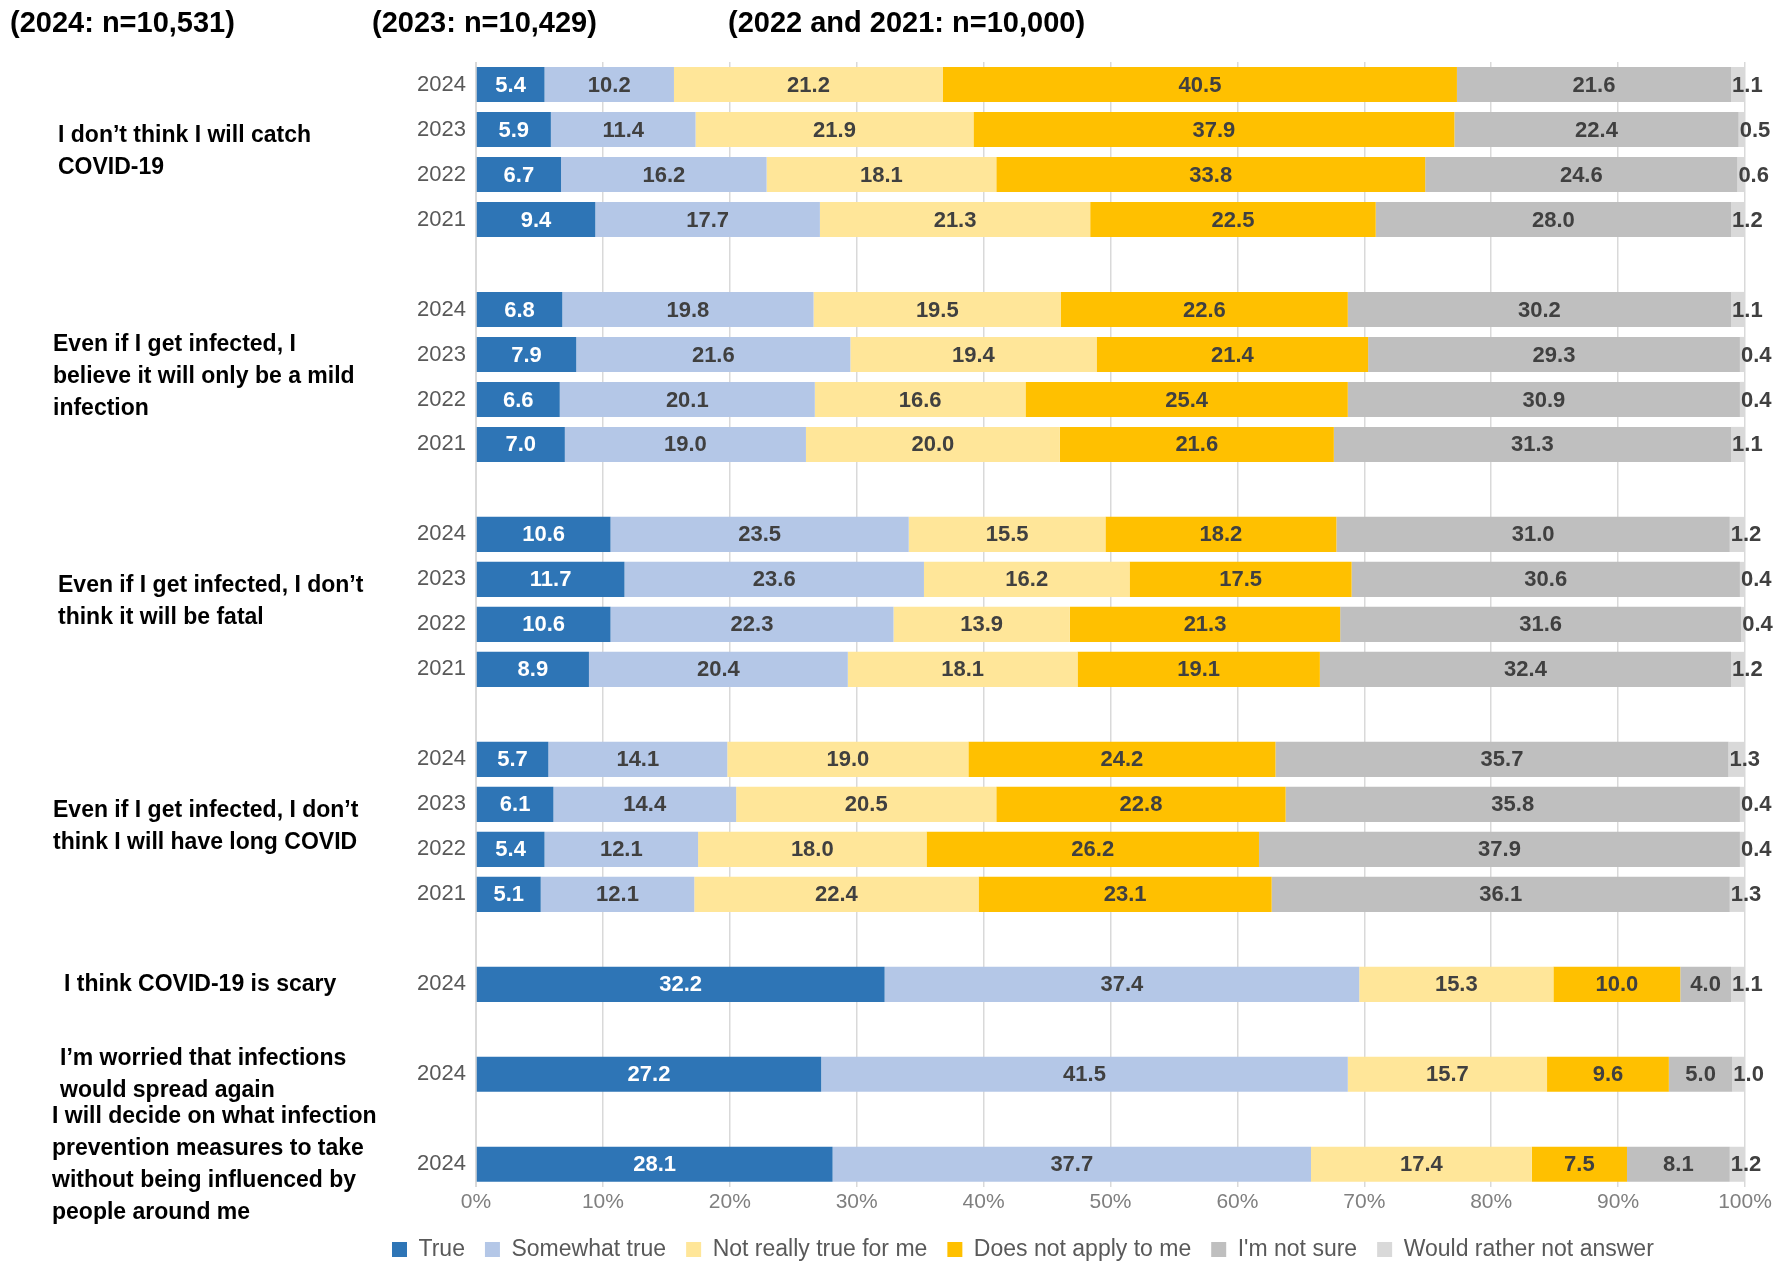 The image size is (1779, 1275). I want to click on data-label: 30.2, so click(1539, 309).